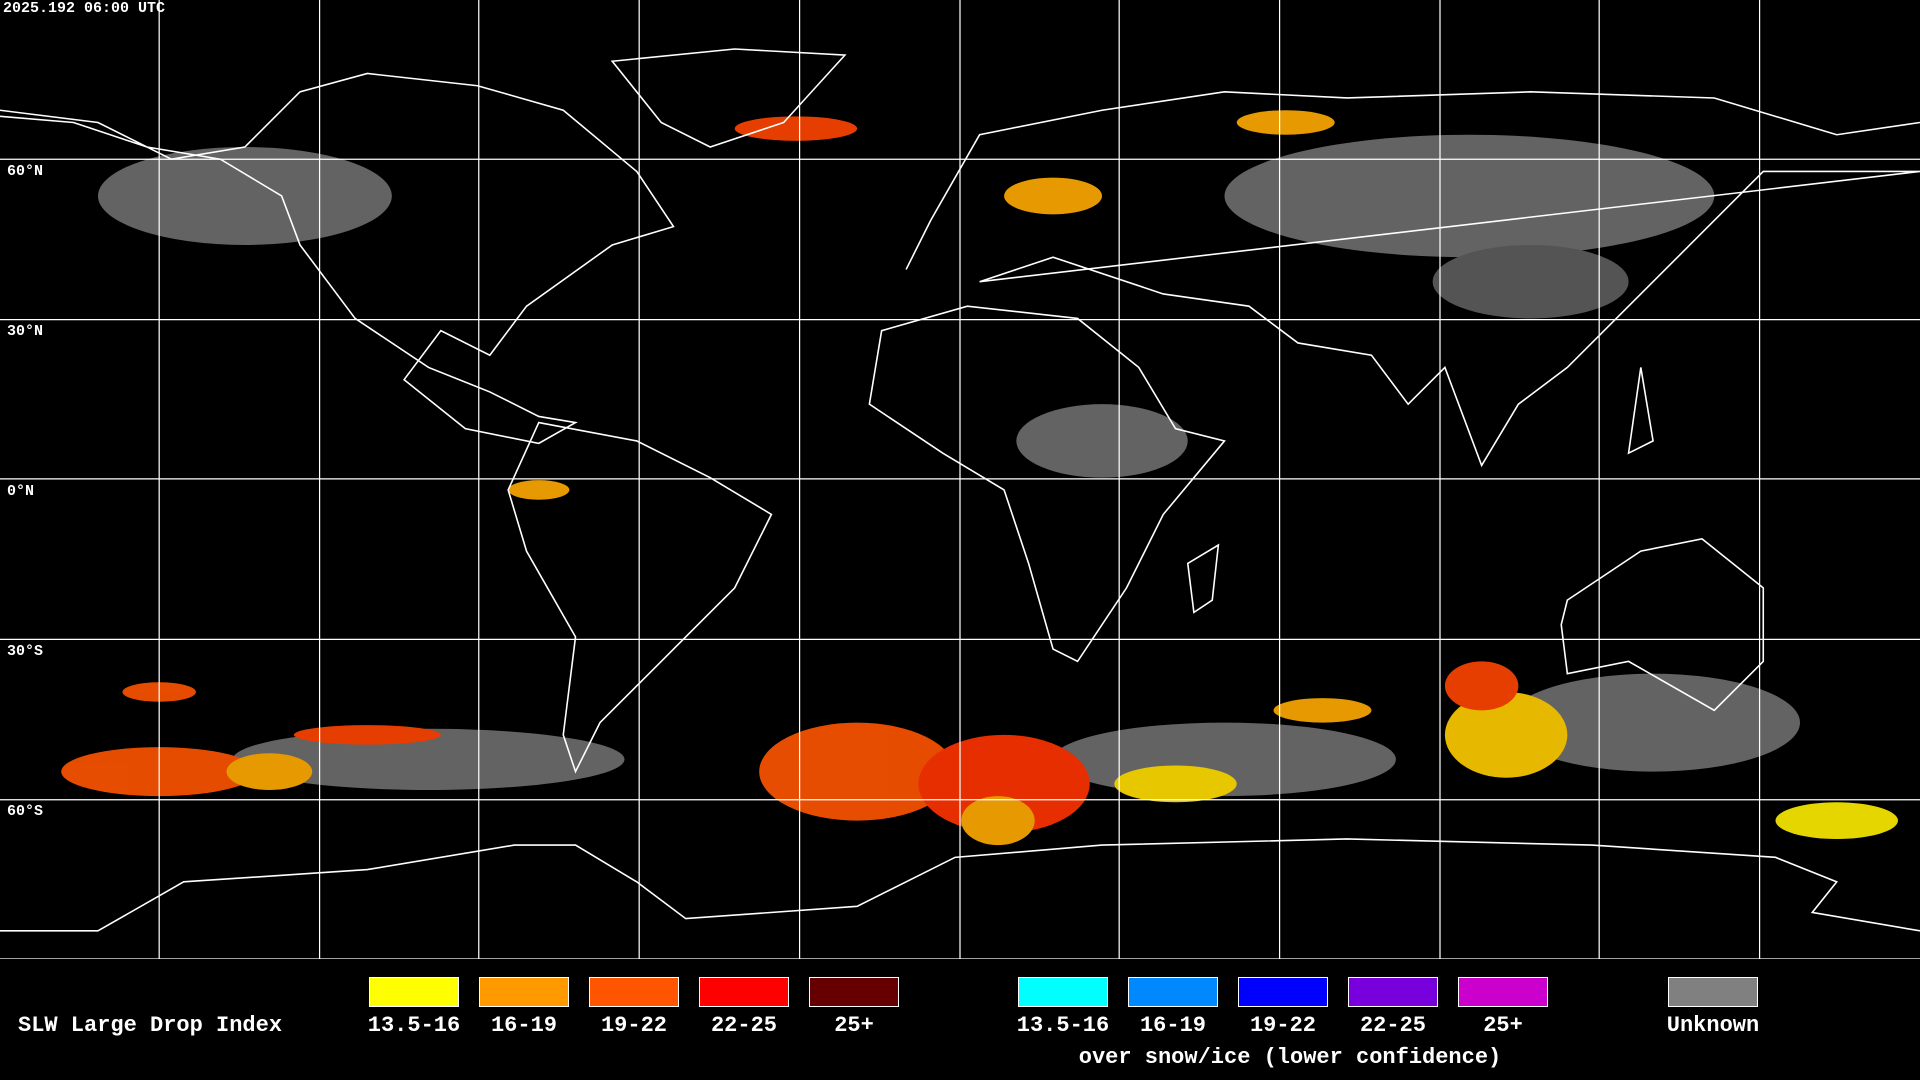 This screenshot has width=1920, height=1080. What do you see at coordinates (1047, 484) in the screenshot?
I see `africa` at bounding box center [1047, 484].